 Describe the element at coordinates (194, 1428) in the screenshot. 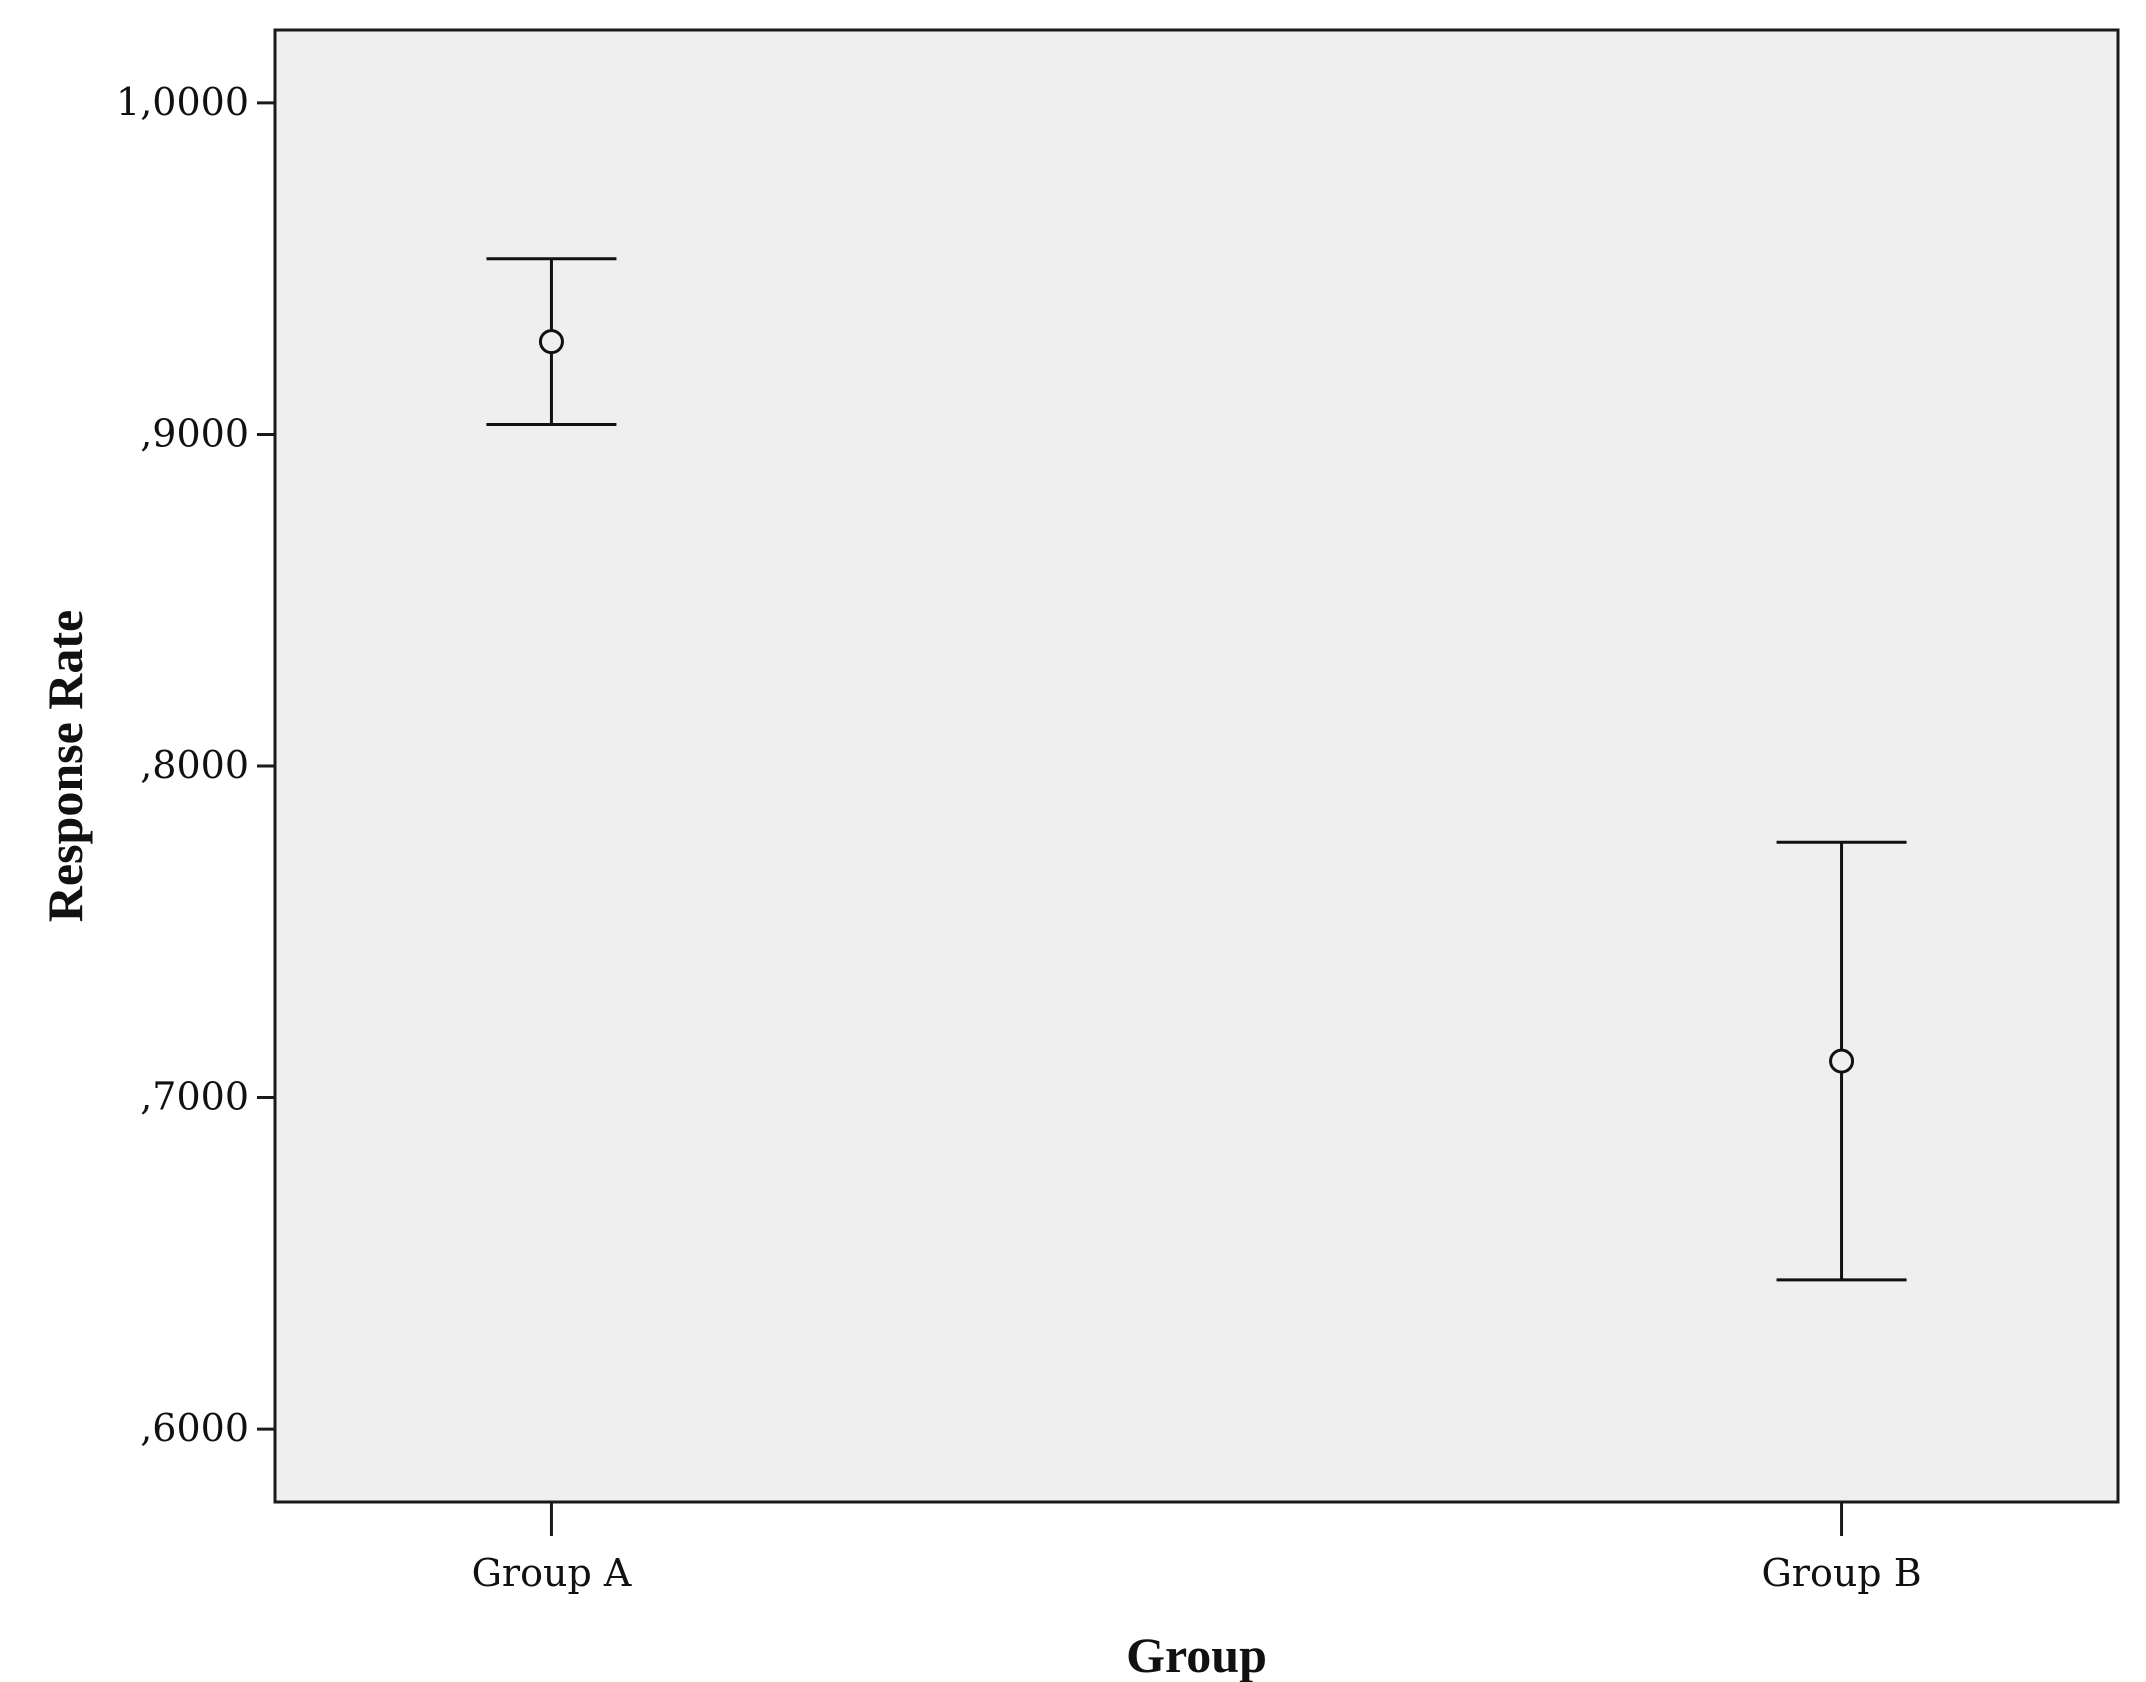

I see `y-tick-label: ,6000` at that location.